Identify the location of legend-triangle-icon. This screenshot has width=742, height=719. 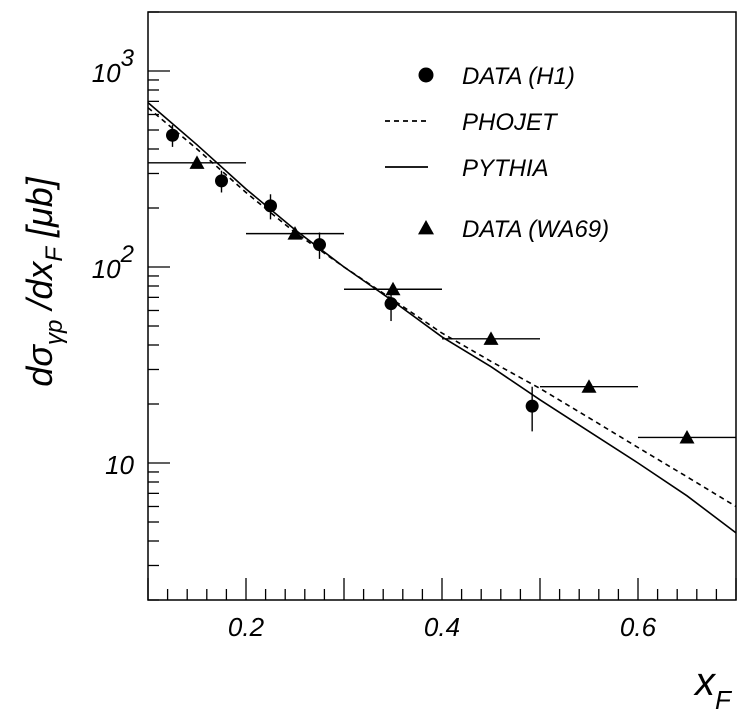
(426, 227).